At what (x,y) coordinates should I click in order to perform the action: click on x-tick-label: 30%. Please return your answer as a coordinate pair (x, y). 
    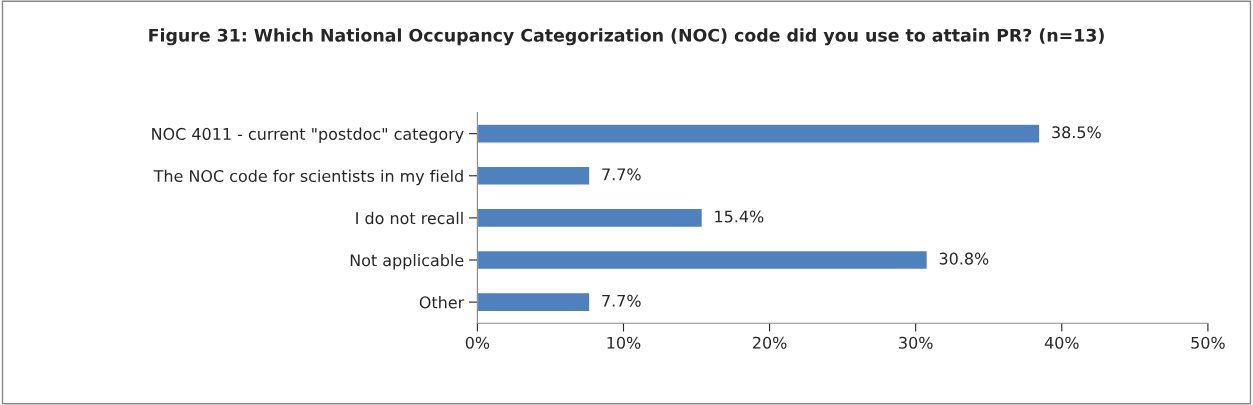
    Looking at the image, I should click on (916, 342).